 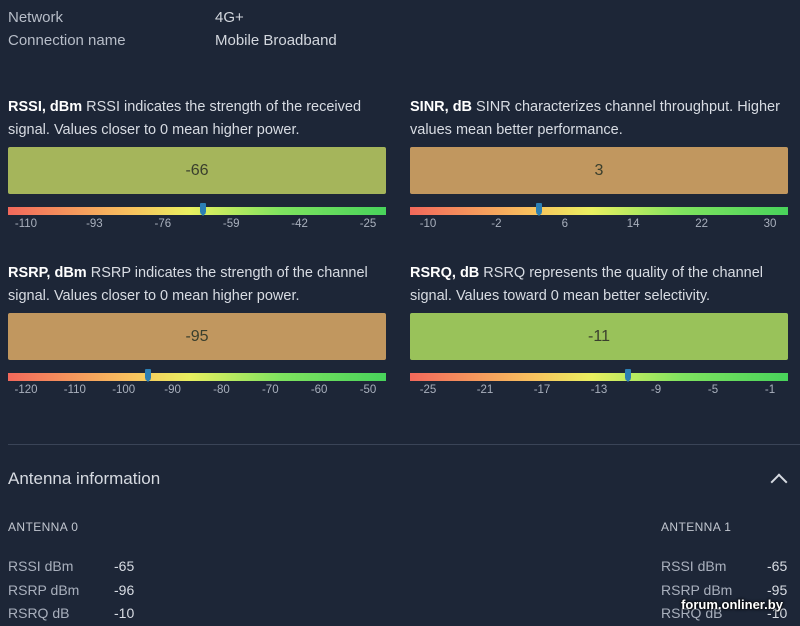 What do you see at coordinates (231, 224) in the screenshot?
I see `scale-tick-label: -59` at bounding box center [231, 224].